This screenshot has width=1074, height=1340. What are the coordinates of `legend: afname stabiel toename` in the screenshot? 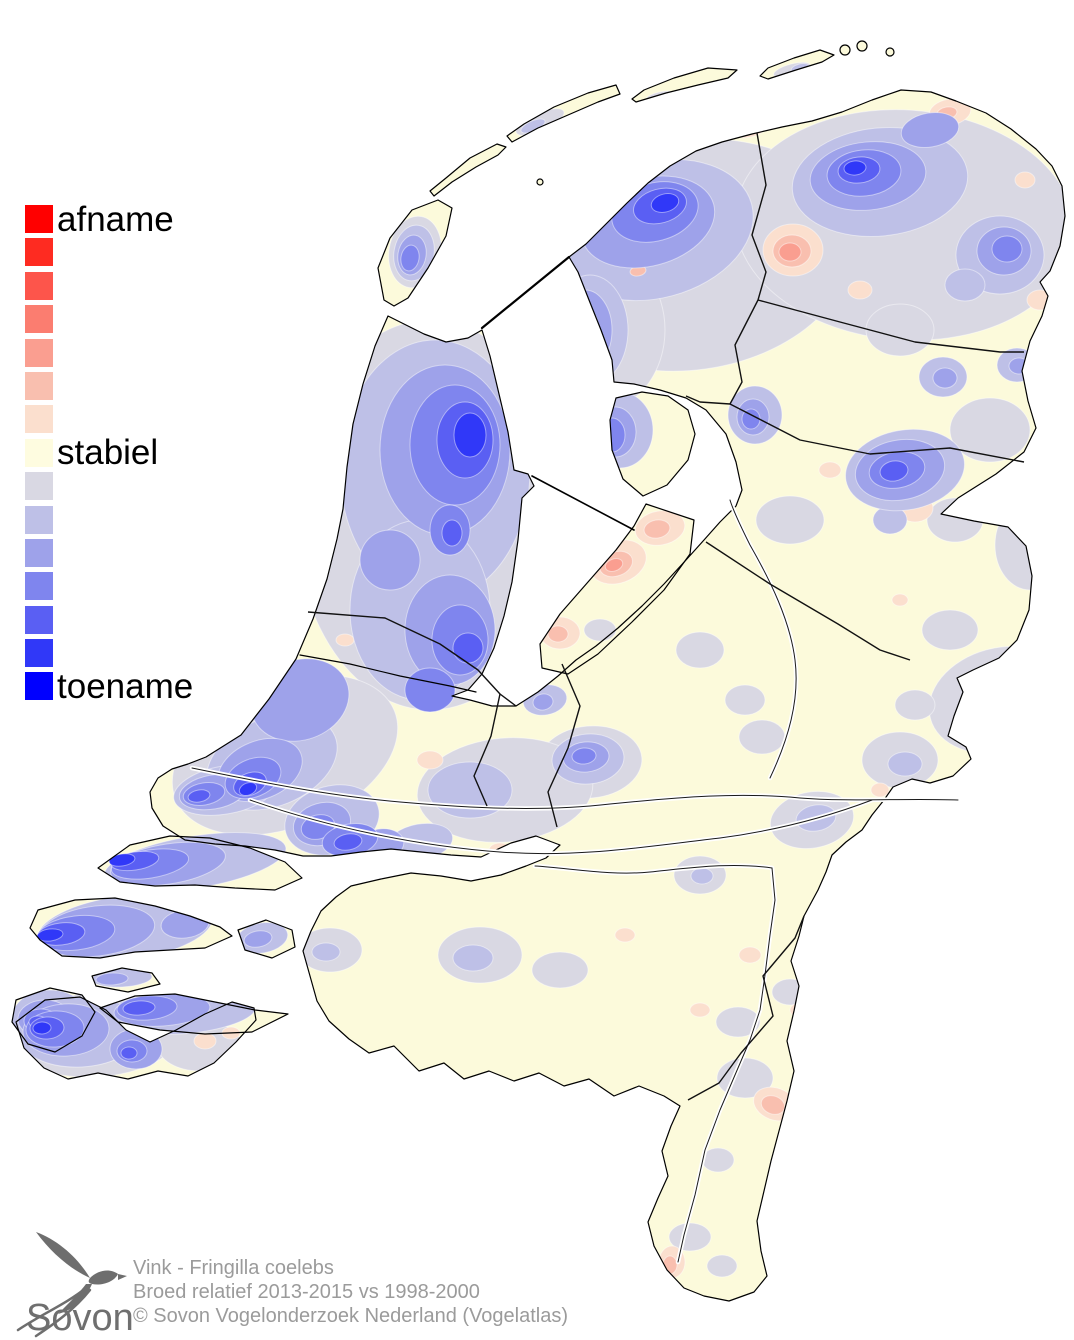 It's located at (109, 454).